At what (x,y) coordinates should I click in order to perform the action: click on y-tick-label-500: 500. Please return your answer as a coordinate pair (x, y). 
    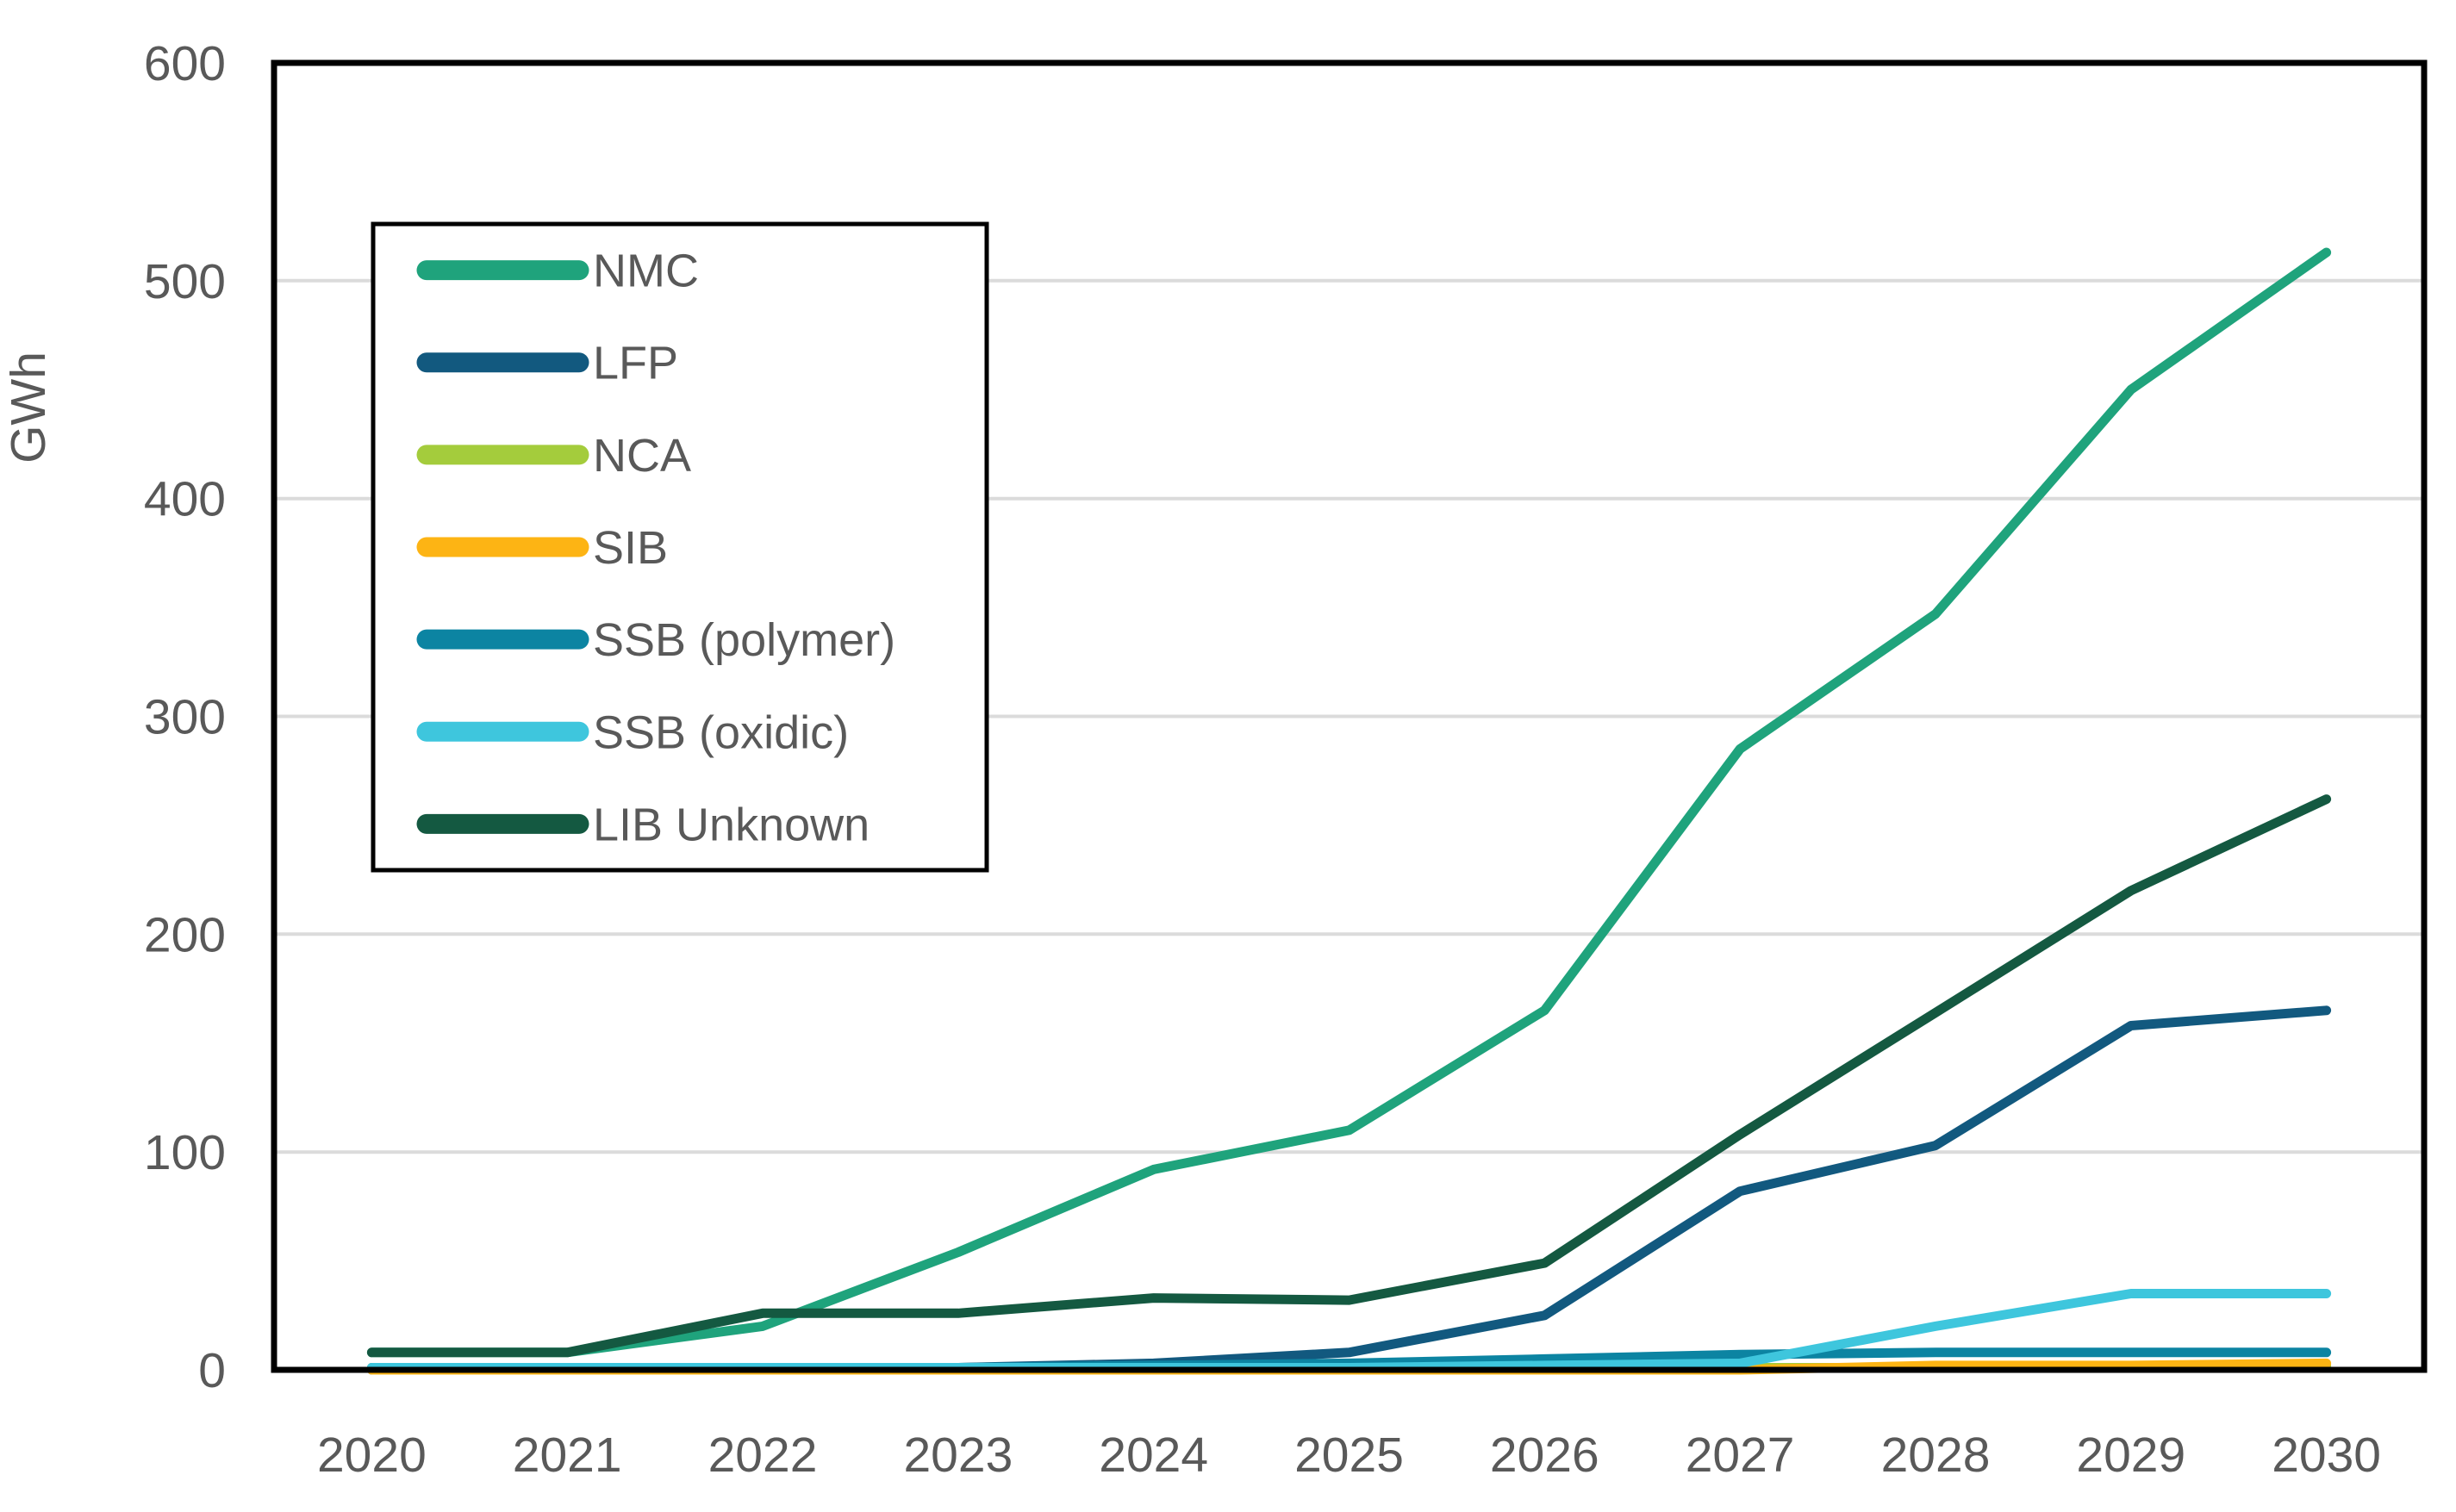
    Looking at the image, I should click on (185, 282).